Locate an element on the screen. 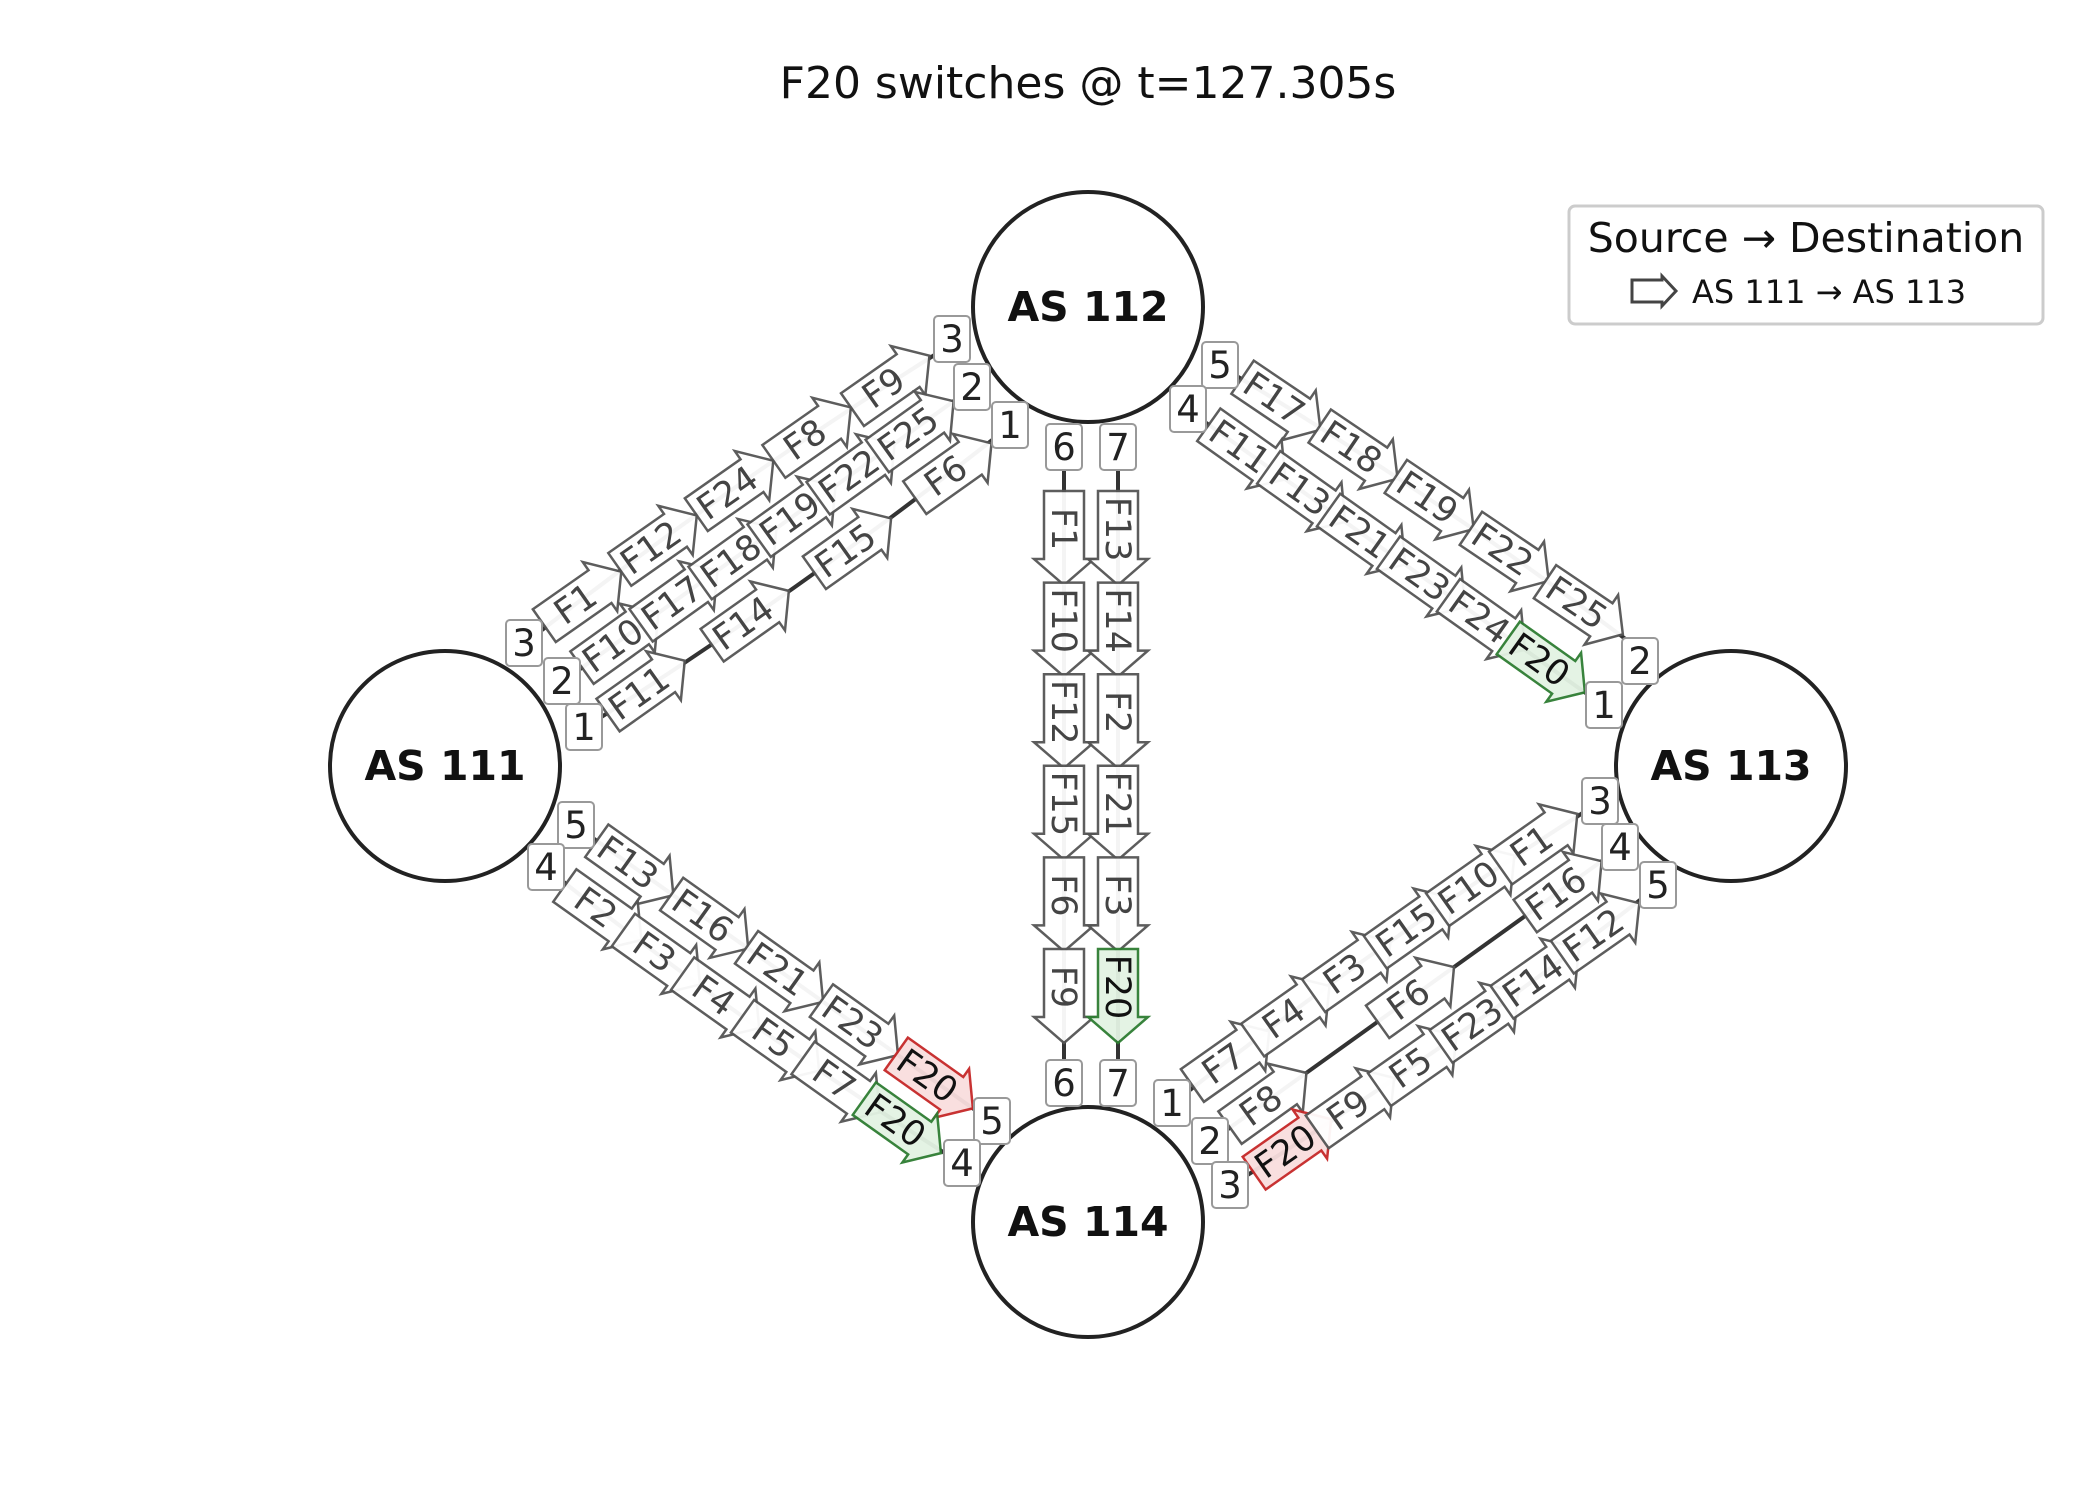 This screenshot has height=1500, width=2100. flow-arrow-f25: F25 is located at coordinates (1578, 605).